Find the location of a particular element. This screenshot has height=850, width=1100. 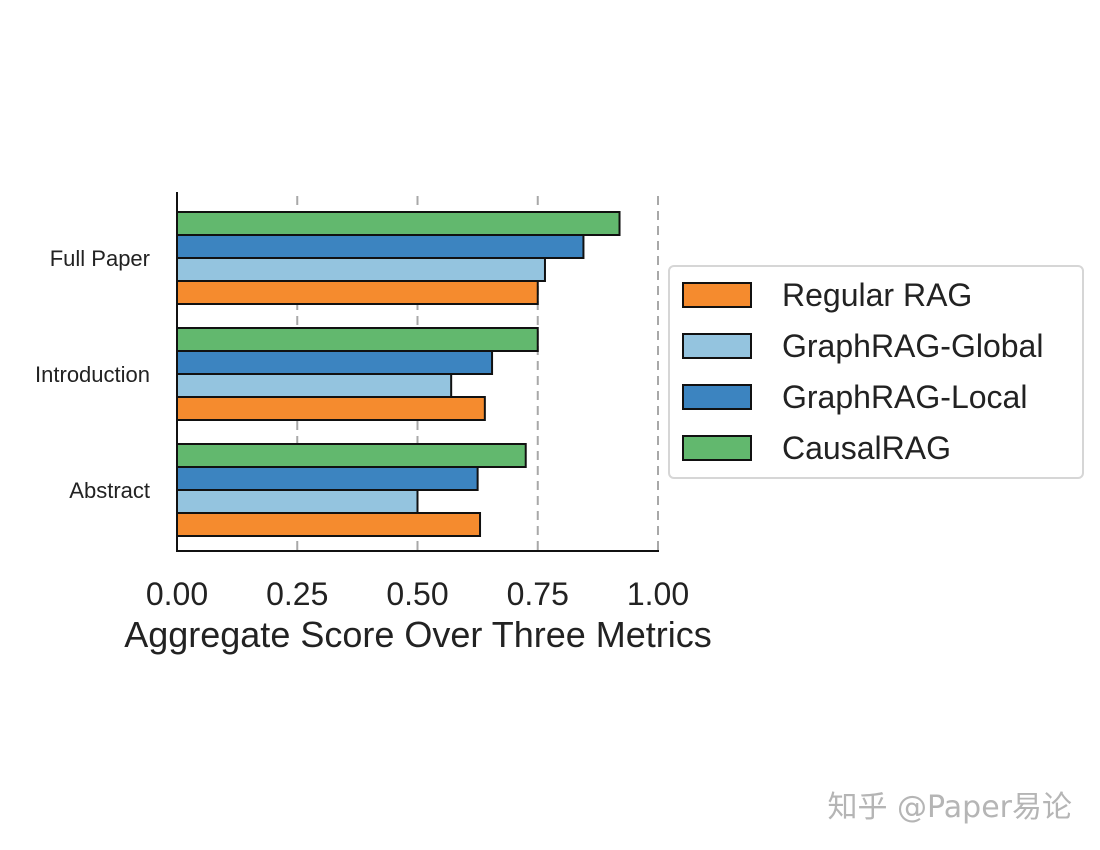

bar-graphrag-local-full-paper is located at coordinates (380, 246).